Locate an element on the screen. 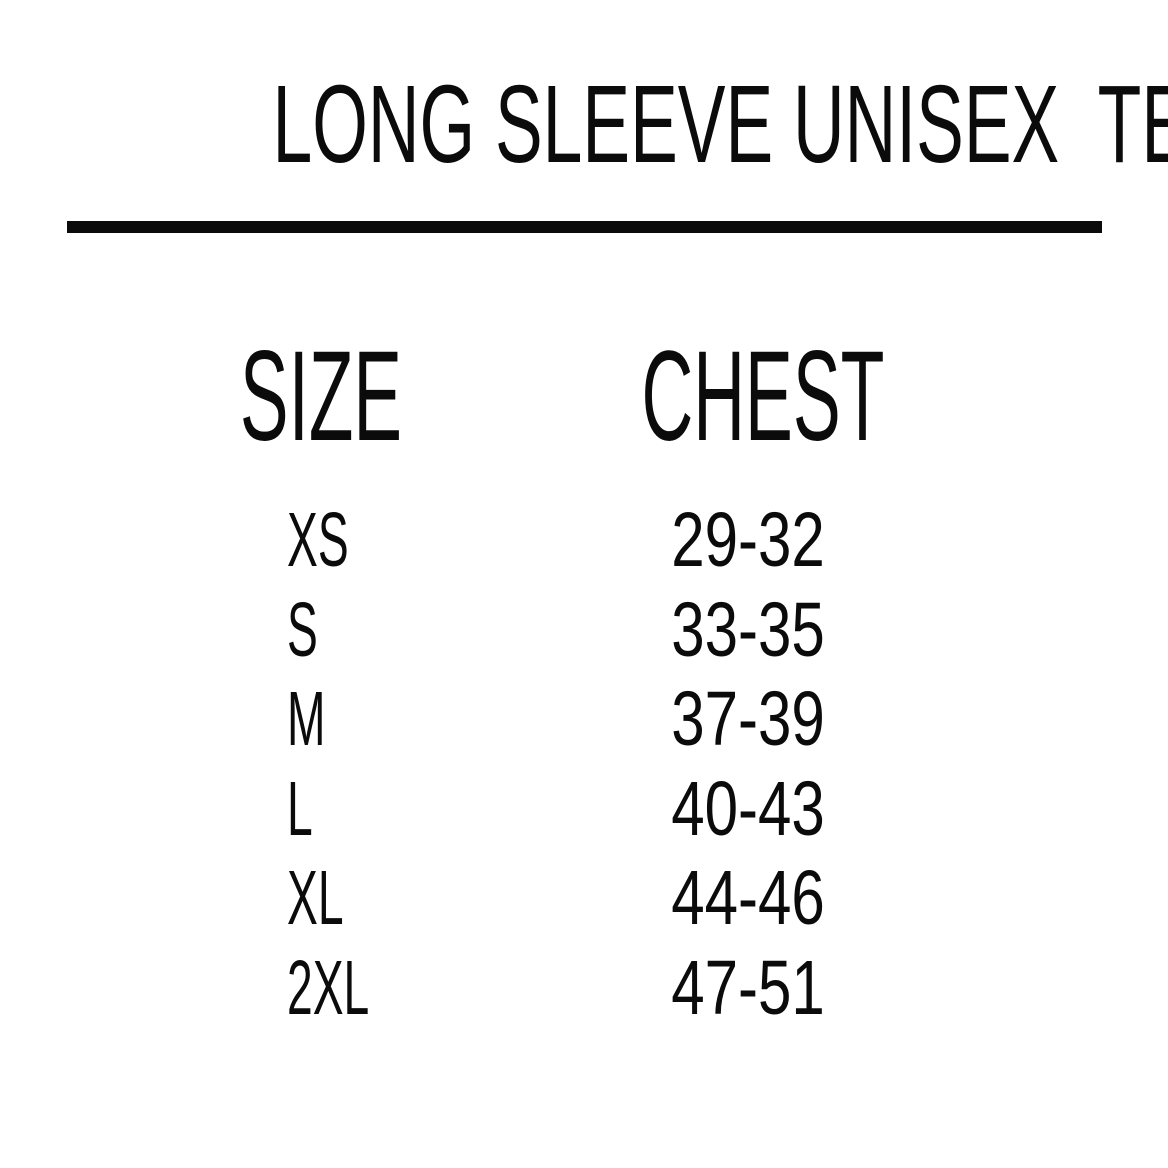  size-cell: 2XL is located at coordinates (328, 987).